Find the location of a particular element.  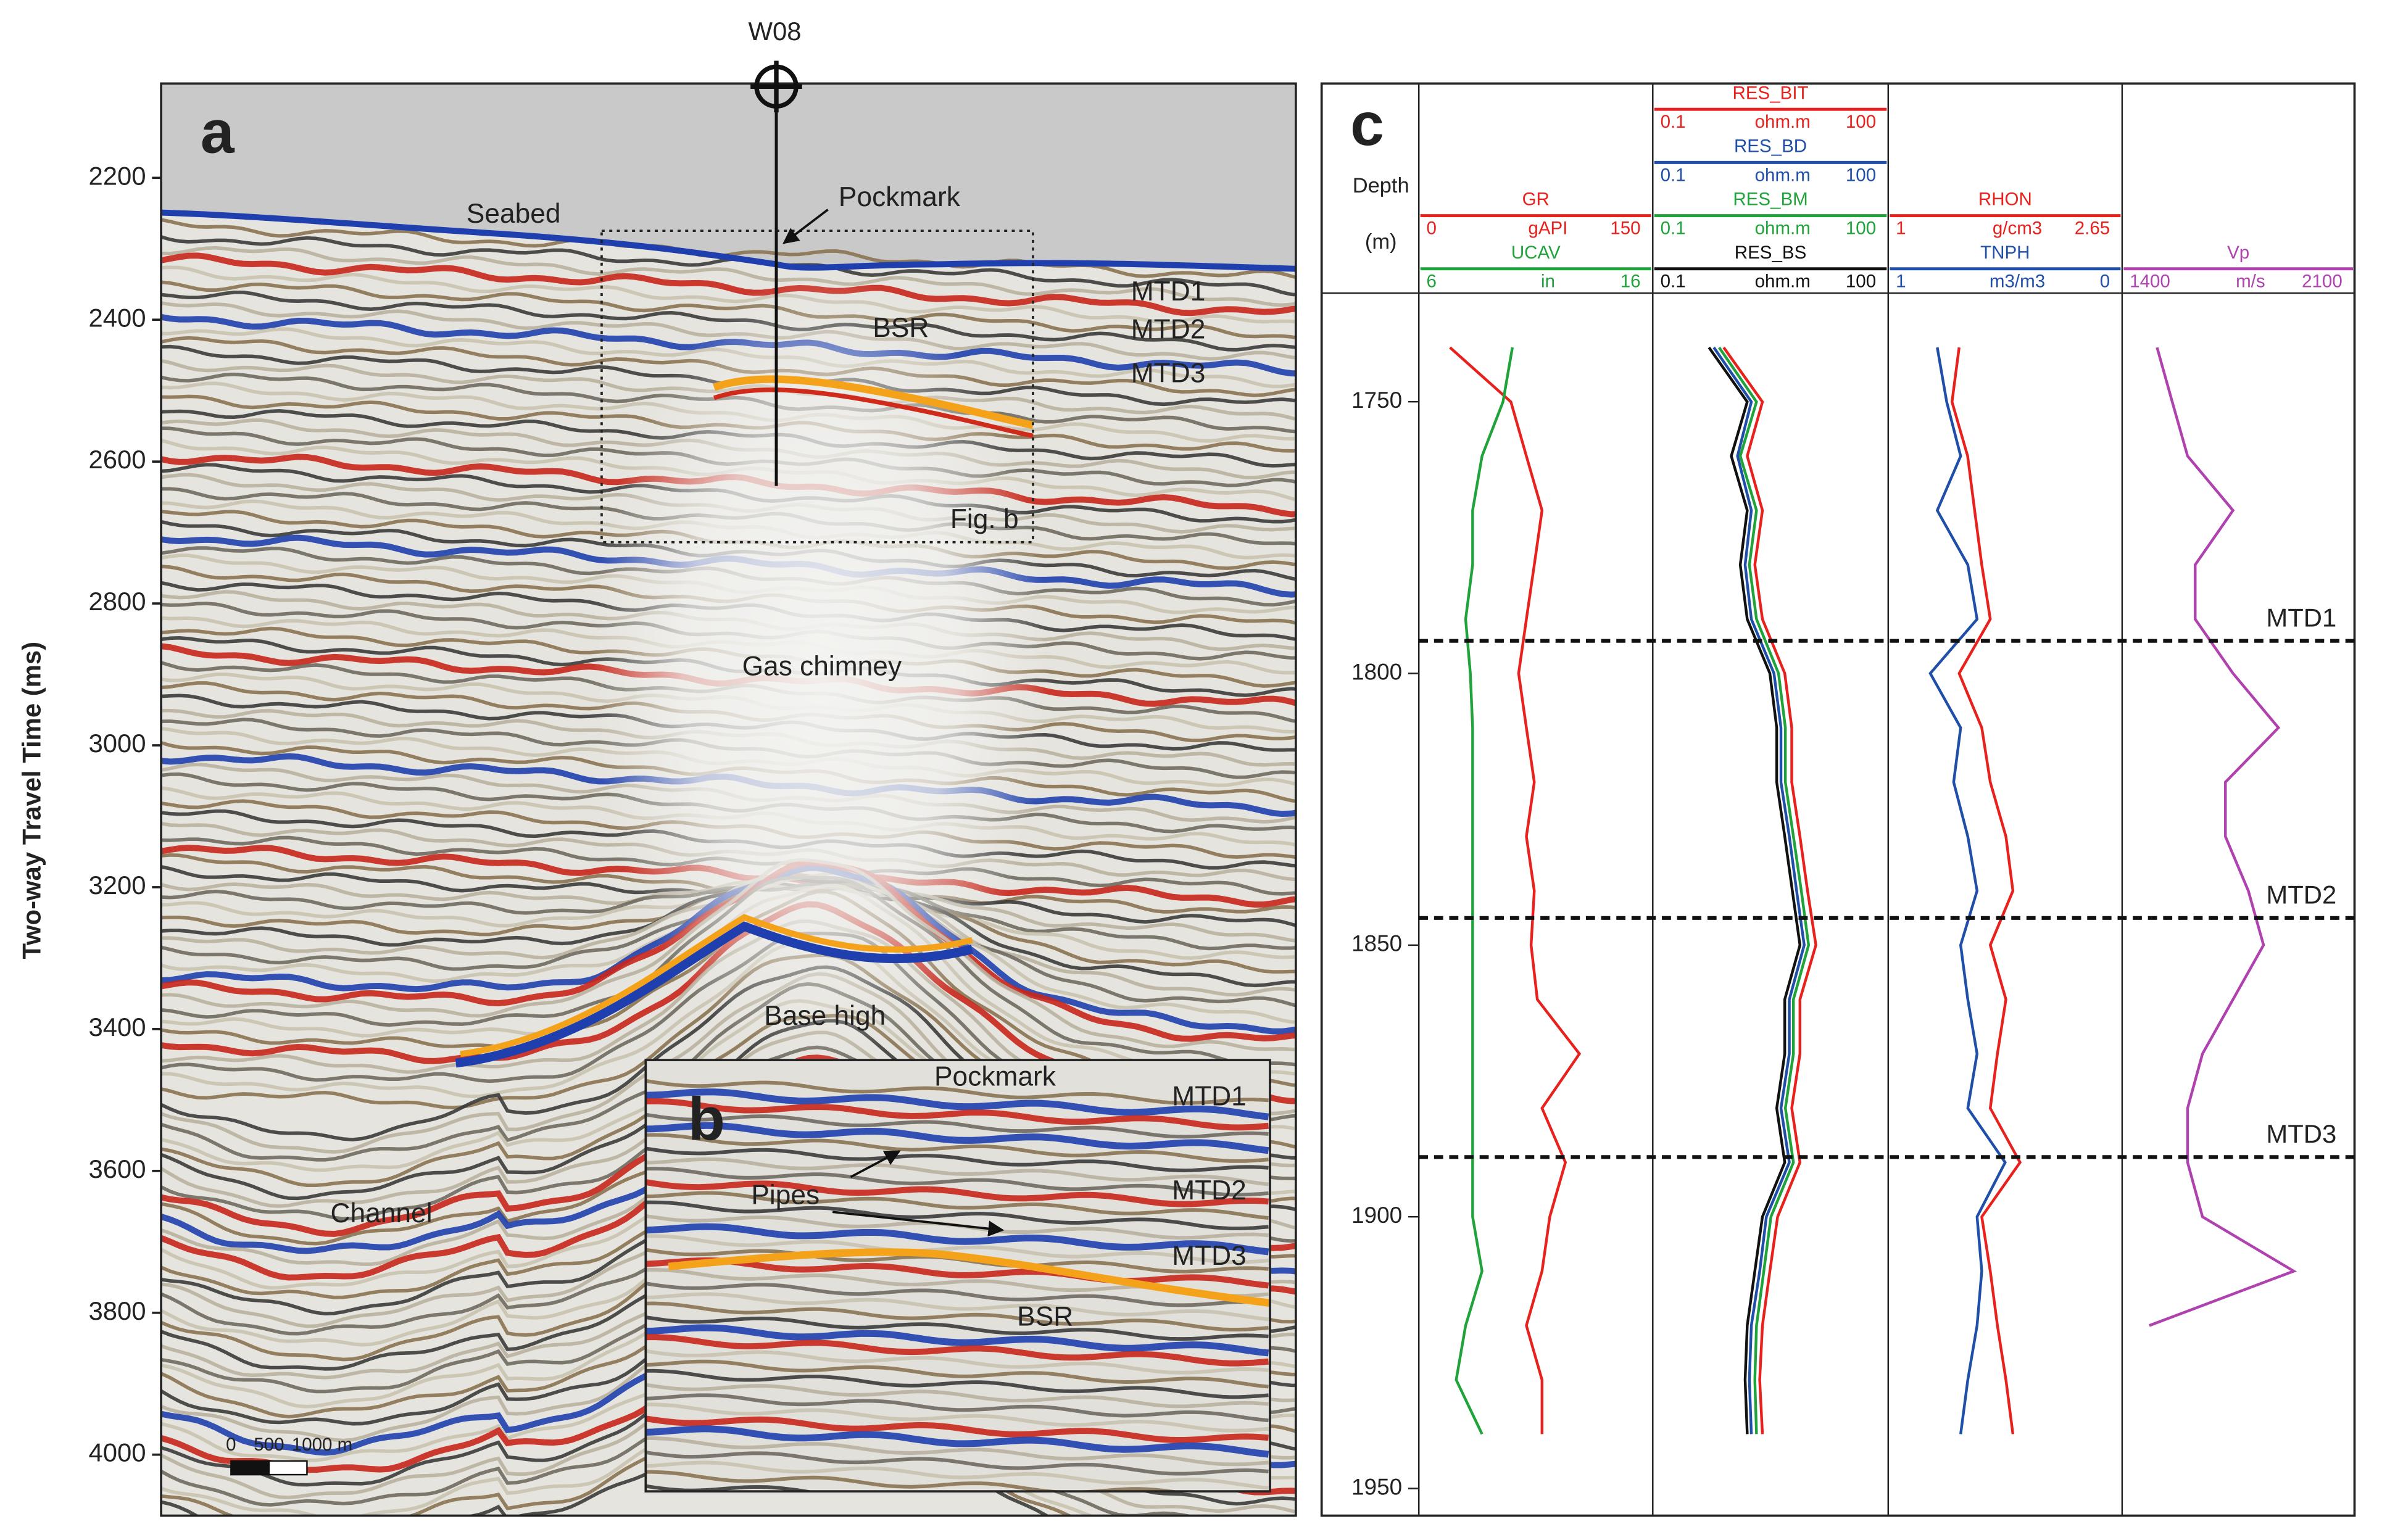

annotation: Pipes is located at coordinates (785, 1195).